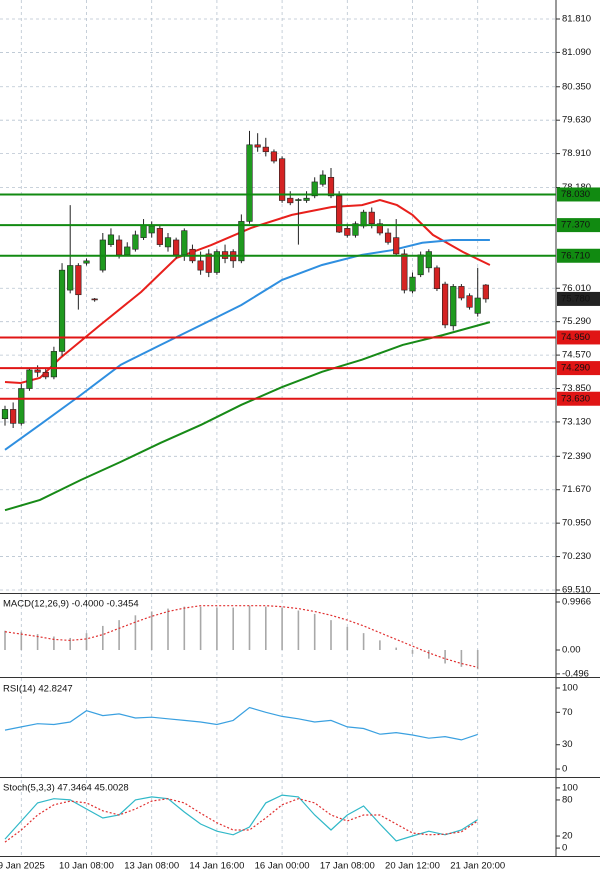 The height and width of the screenshot is (878, 600). Describe the element at coordinates (575, 298) in the screenshot. I see `last-price-label: 75.780` at that location.